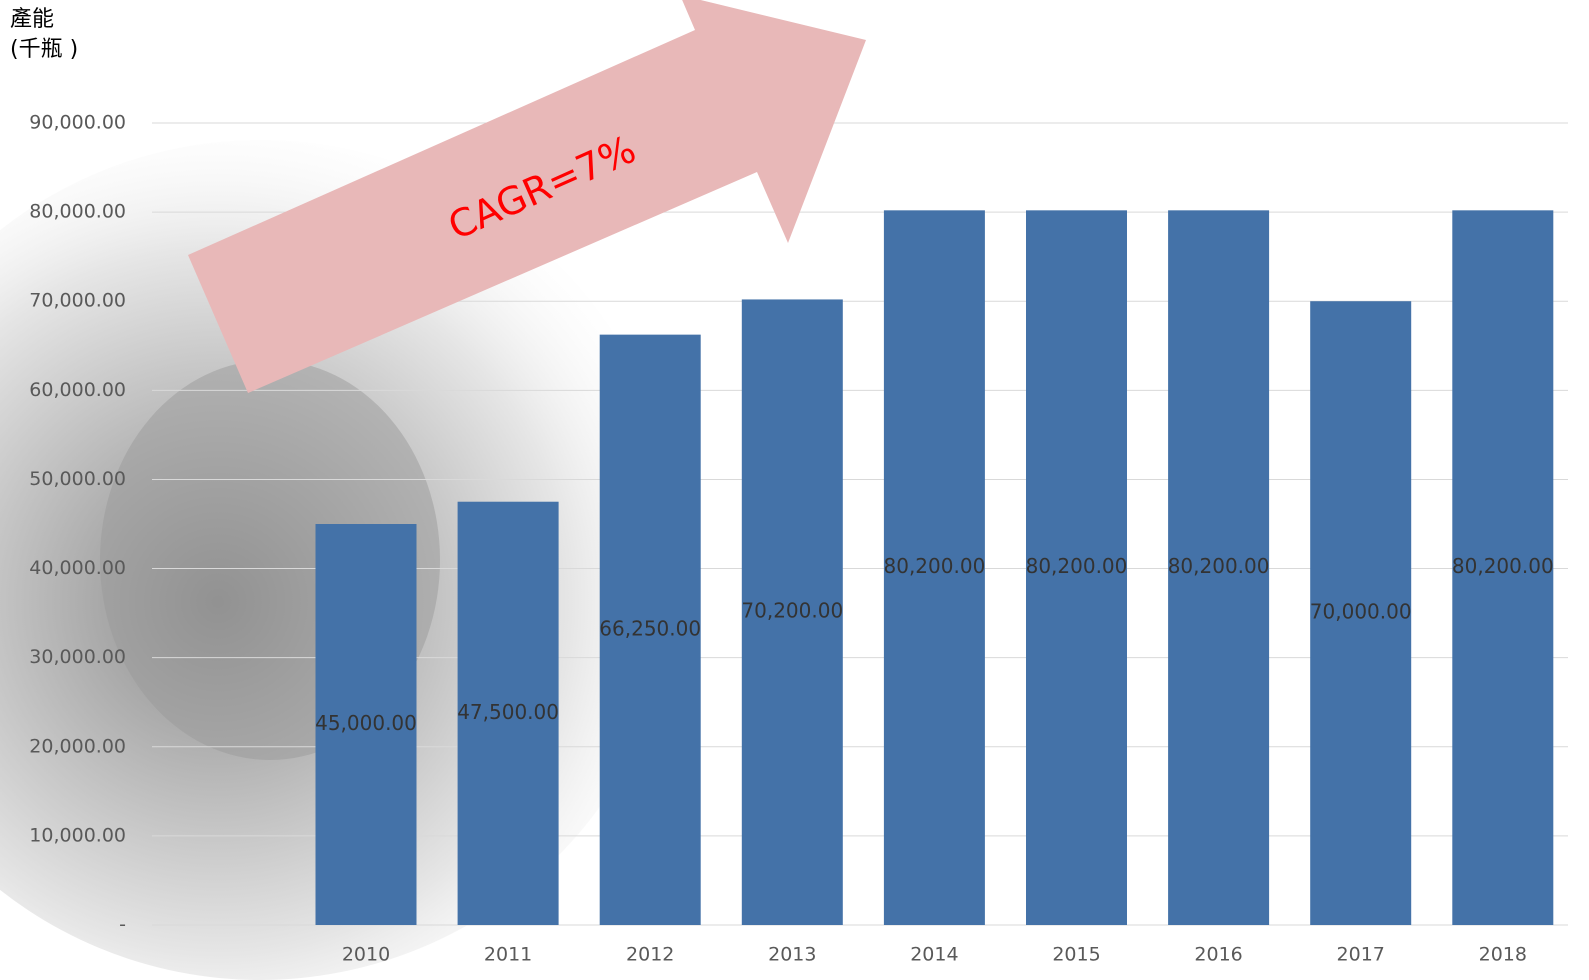  Describe the element at coordinates (1361, 955) in the screenshot. I see `x-tick-label: 2017` at that location.